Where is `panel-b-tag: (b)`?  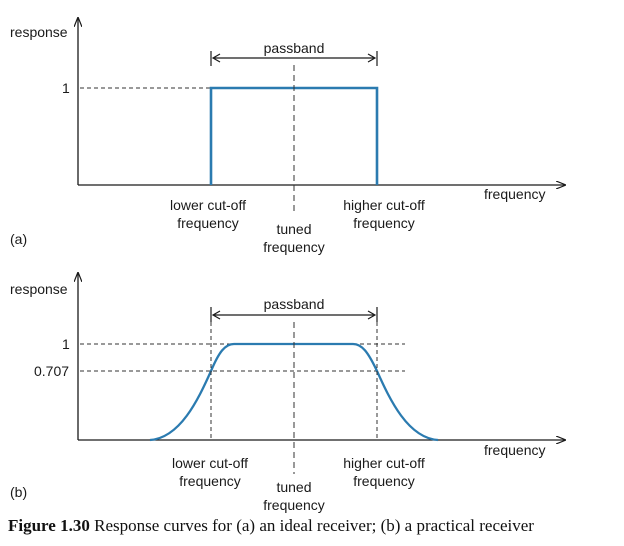
panel-b-tag: (b) is located at coordinates (18, 492).